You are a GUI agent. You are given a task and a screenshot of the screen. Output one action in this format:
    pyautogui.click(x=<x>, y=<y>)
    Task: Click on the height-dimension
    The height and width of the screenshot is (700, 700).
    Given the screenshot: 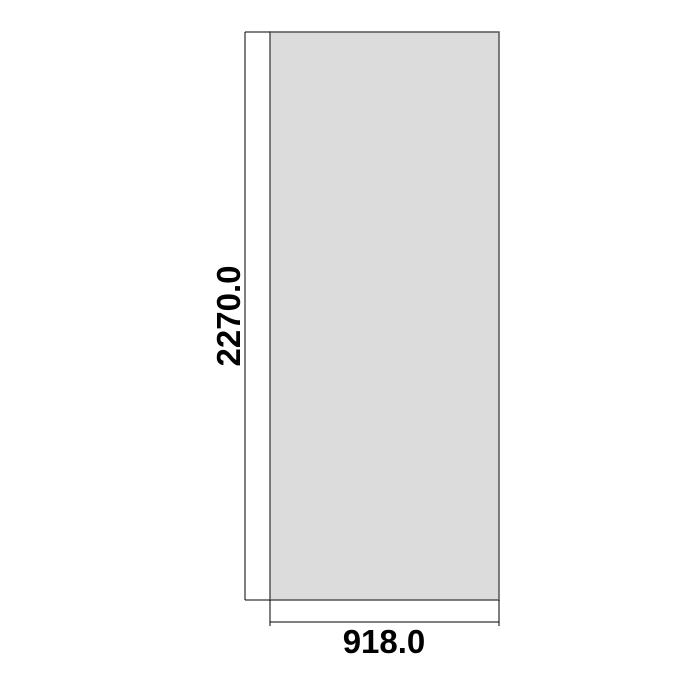 What is the action you would take?
    pyautogui.click(x=257, y=316)
    